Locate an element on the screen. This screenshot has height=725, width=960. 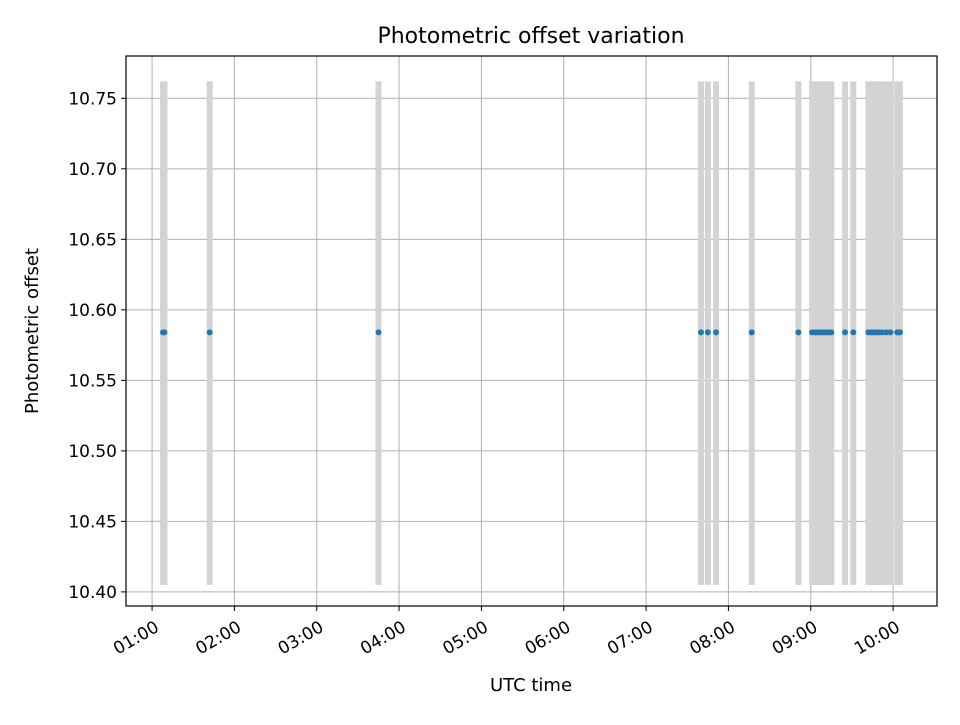
x-tick-label: 07:00 is located at coordinates (630, 638).